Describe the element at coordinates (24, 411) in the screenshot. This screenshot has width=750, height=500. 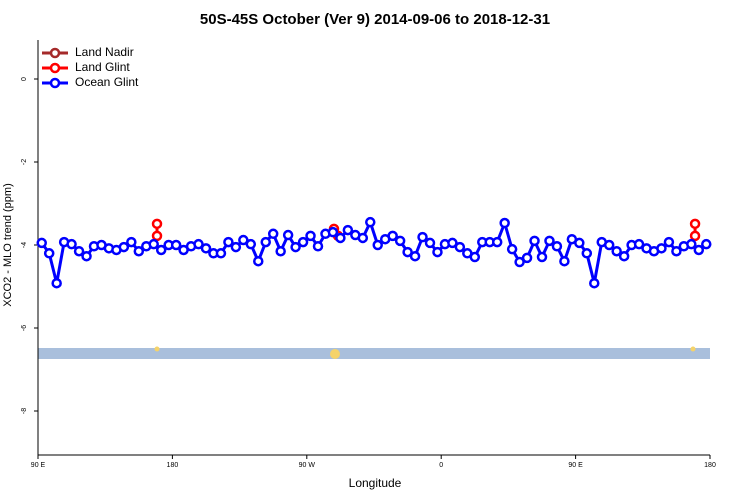
I see `y-tick-label: -8` at that location.